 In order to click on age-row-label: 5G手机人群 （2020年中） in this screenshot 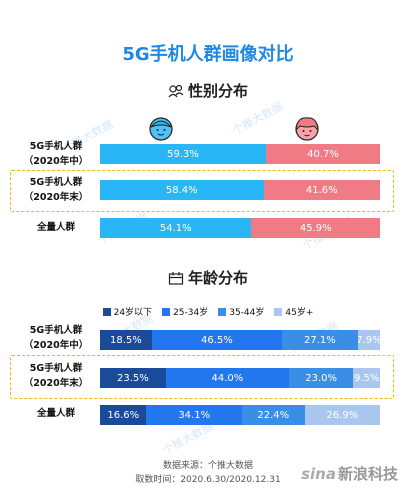, I will do `click(56, 338)`.